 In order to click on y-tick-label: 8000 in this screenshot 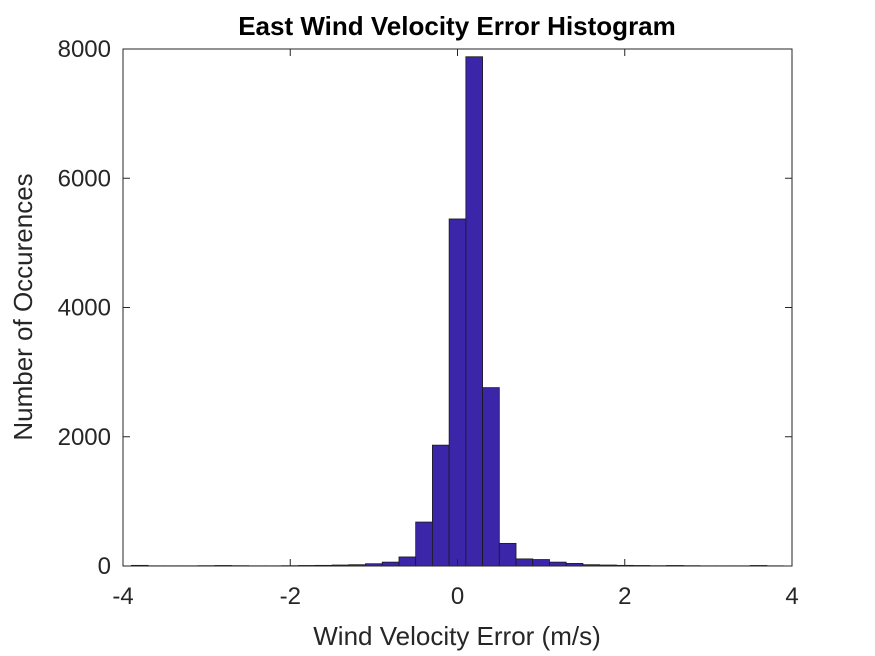, I will do `click(84, 49)`.